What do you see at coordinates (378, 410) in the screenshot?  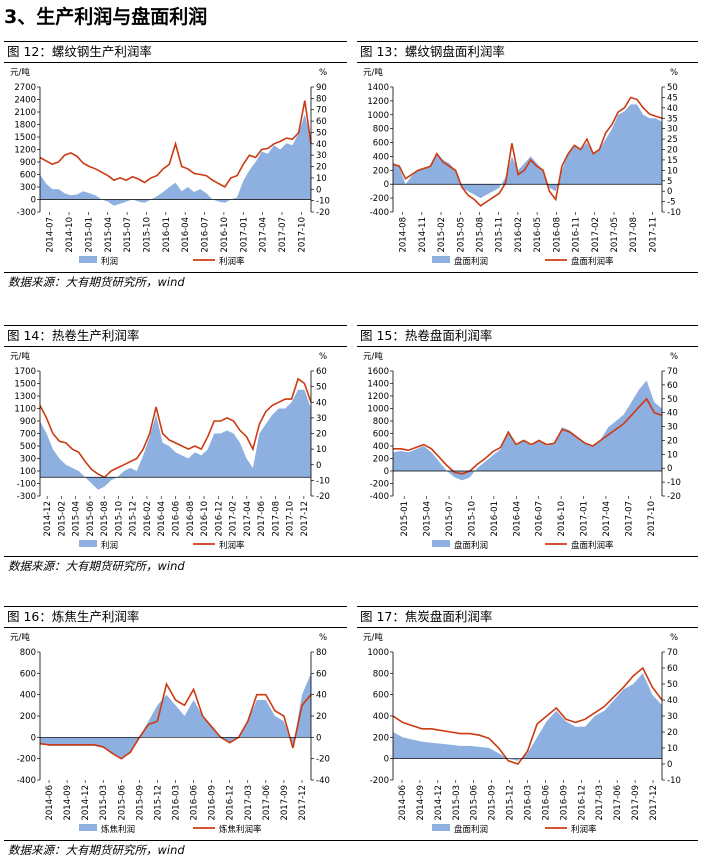 I see `left-tick-label: 1000` at bounding box center [378, 410].